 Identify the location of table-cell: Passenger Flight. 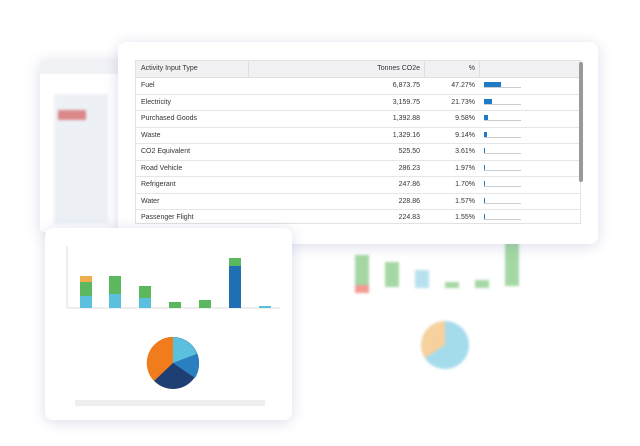
(167, 217).